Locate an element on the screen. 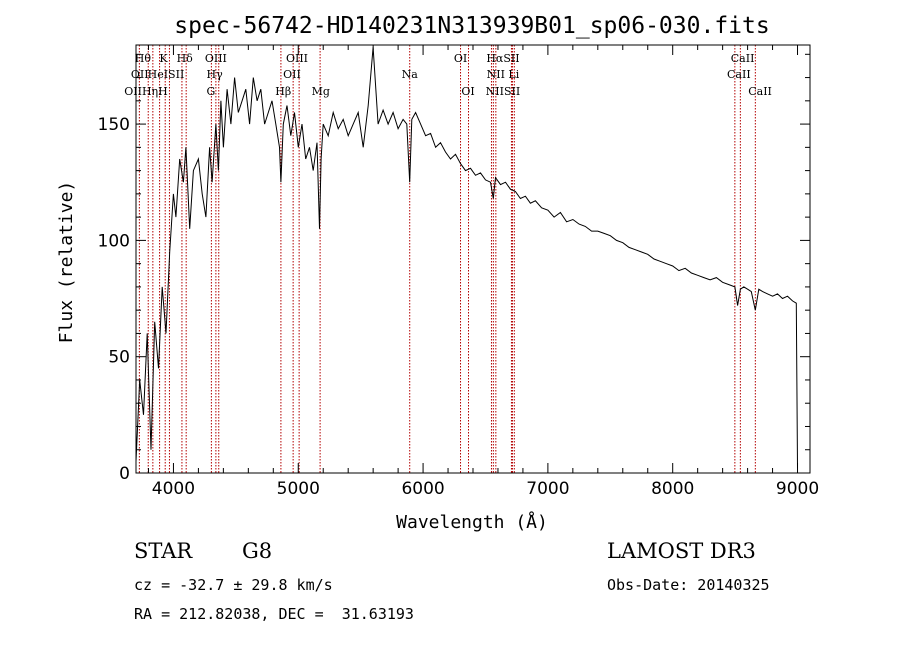  line-annotation: Hβ is located at coordinates (283, 91).